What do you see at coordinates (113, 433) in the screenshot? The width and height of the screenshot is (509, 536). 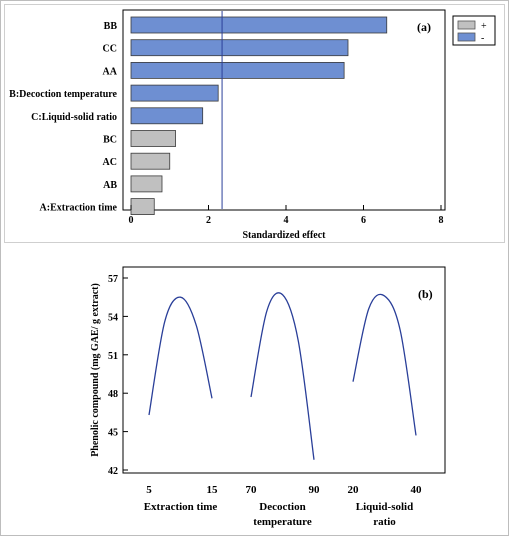 I see `y-tick-label-1: 45` at bounding box center [113, 433].